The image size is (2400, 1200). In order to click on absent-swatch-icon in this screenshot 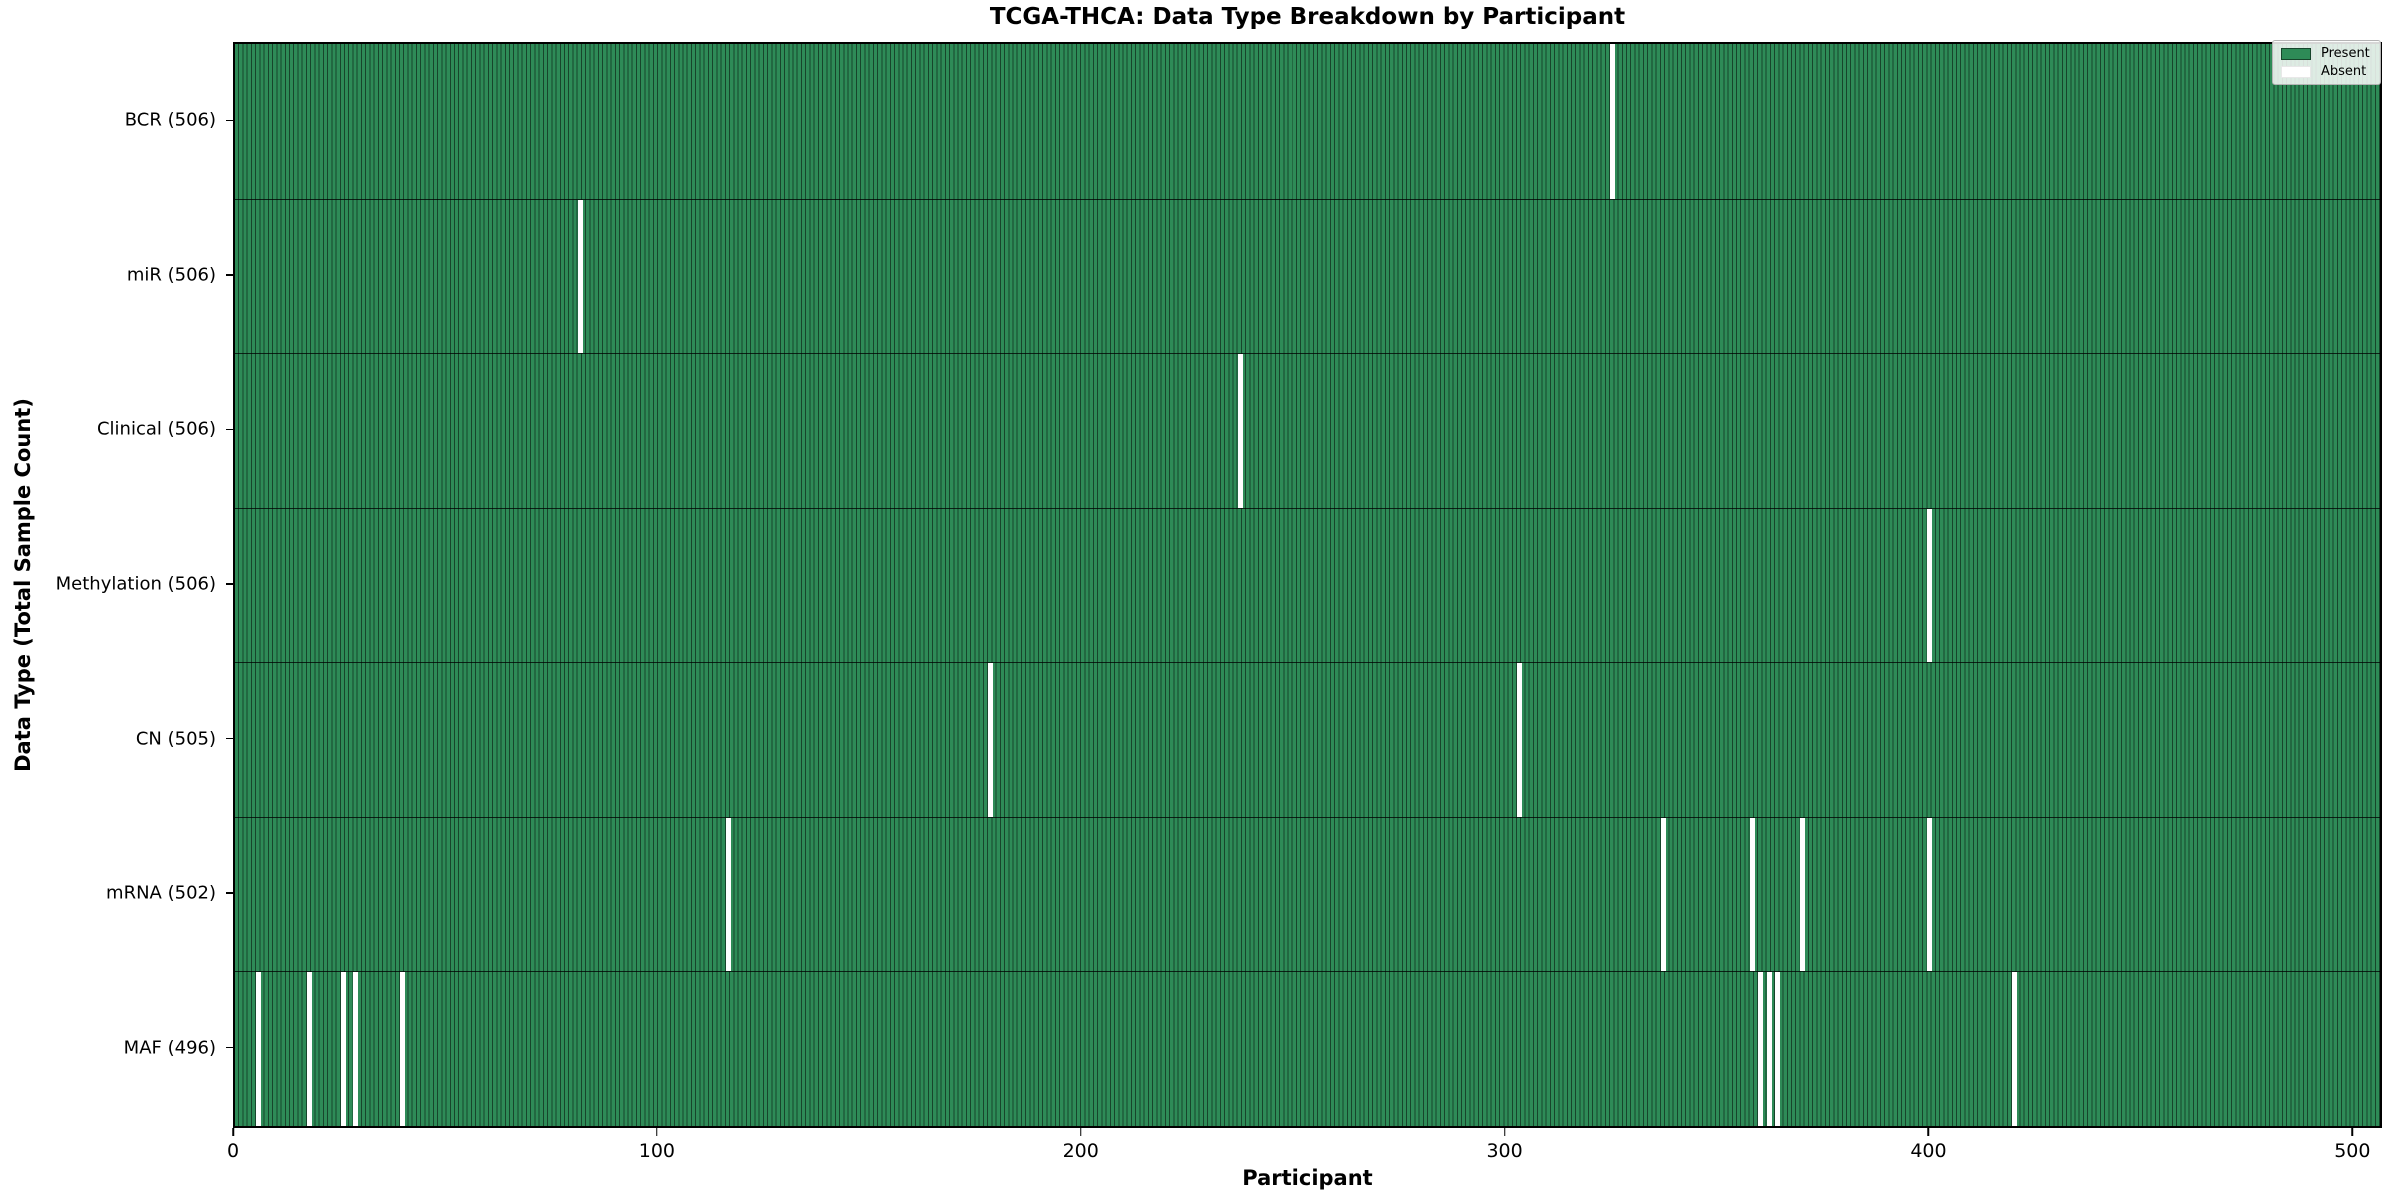, I will do `click(2296, 71)`.